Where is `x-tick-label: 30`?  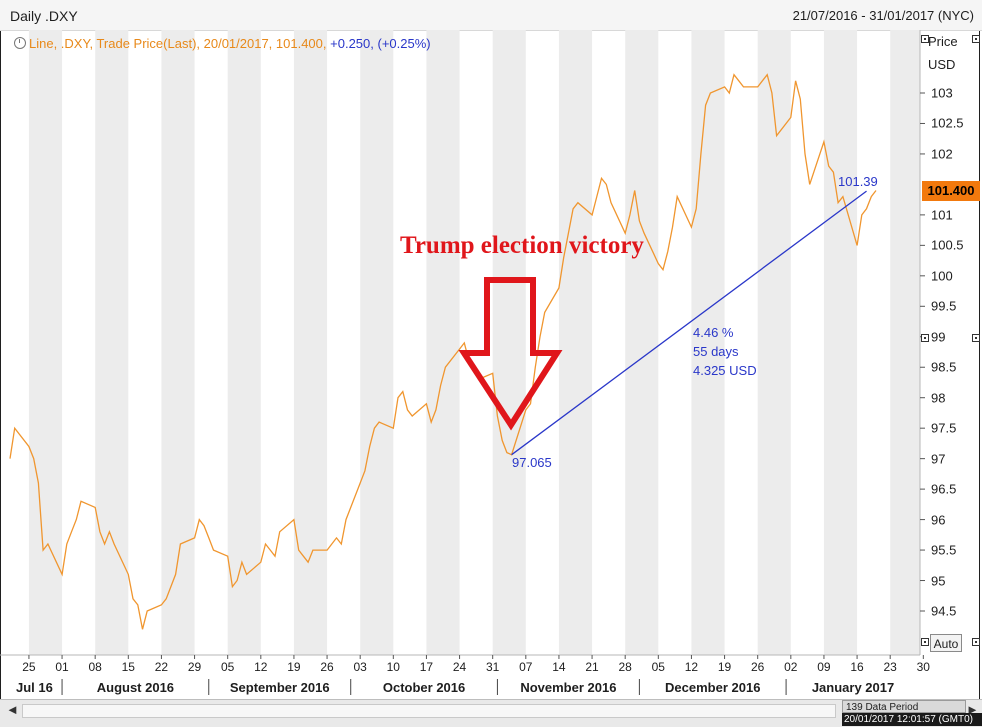
x-tick-label: 30 is located at coordinates (923, 667).